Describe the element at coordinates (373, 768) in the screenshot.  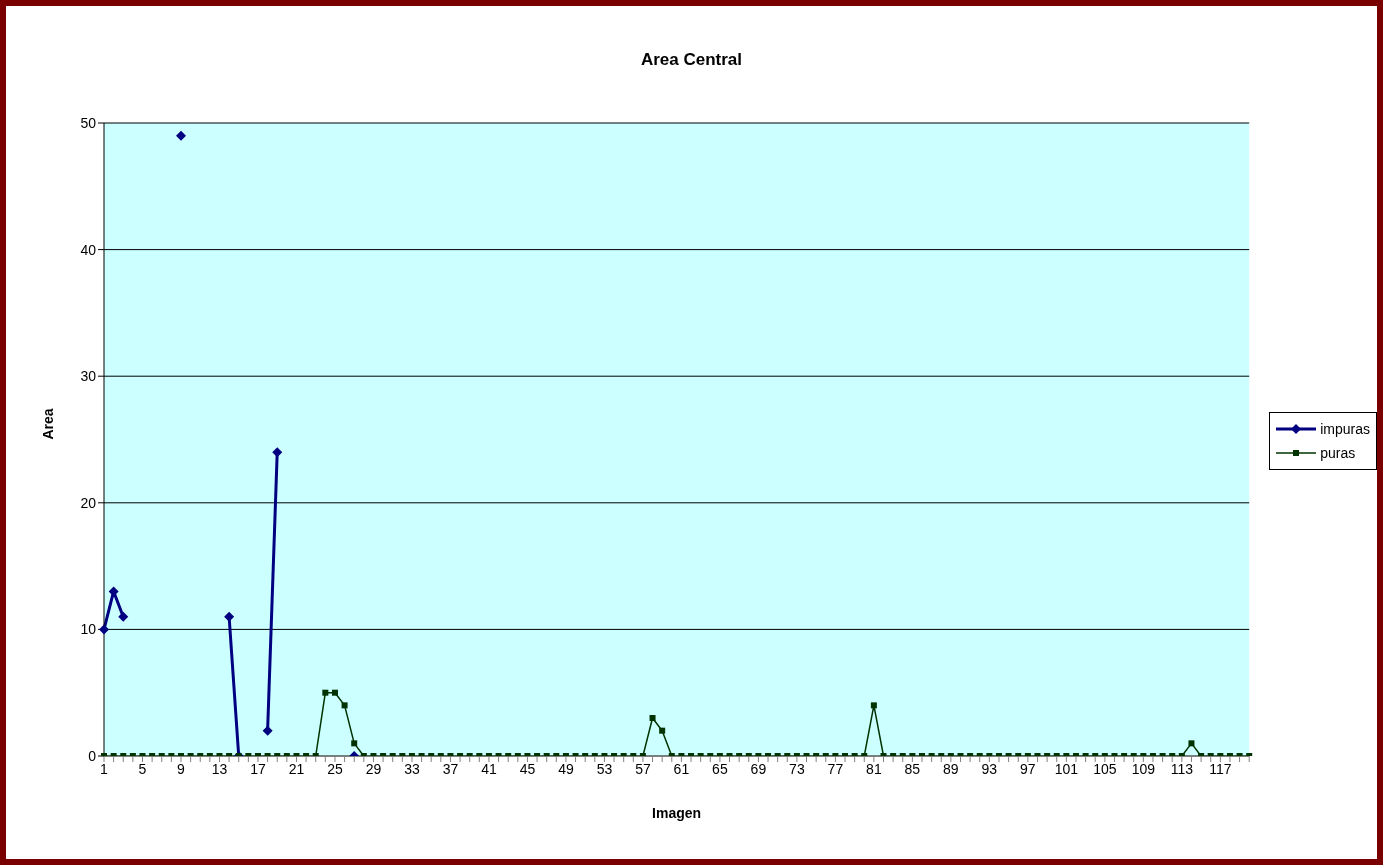
I see `x-tick-label: 29` at that location.